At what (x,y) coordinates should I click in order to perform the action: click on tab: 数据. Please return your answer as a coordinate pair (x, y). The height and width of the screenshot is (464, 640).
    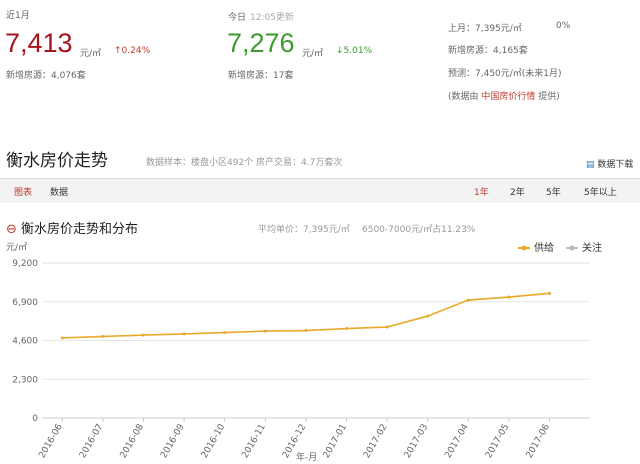
    Looking at the image, I should click on (59, 193).